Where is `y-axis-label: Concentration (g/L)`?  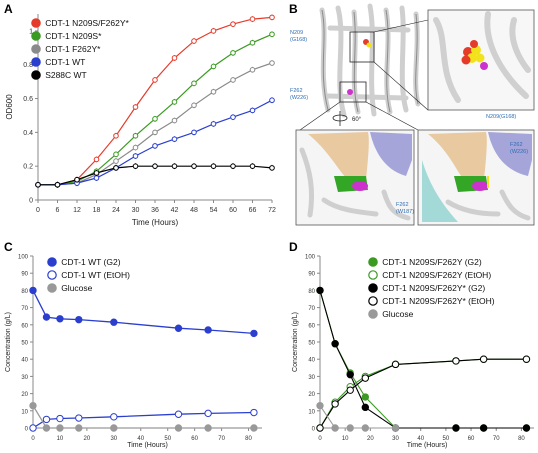 y-axis-label: Concentration (g/L) is located at coordinates (295, 342).